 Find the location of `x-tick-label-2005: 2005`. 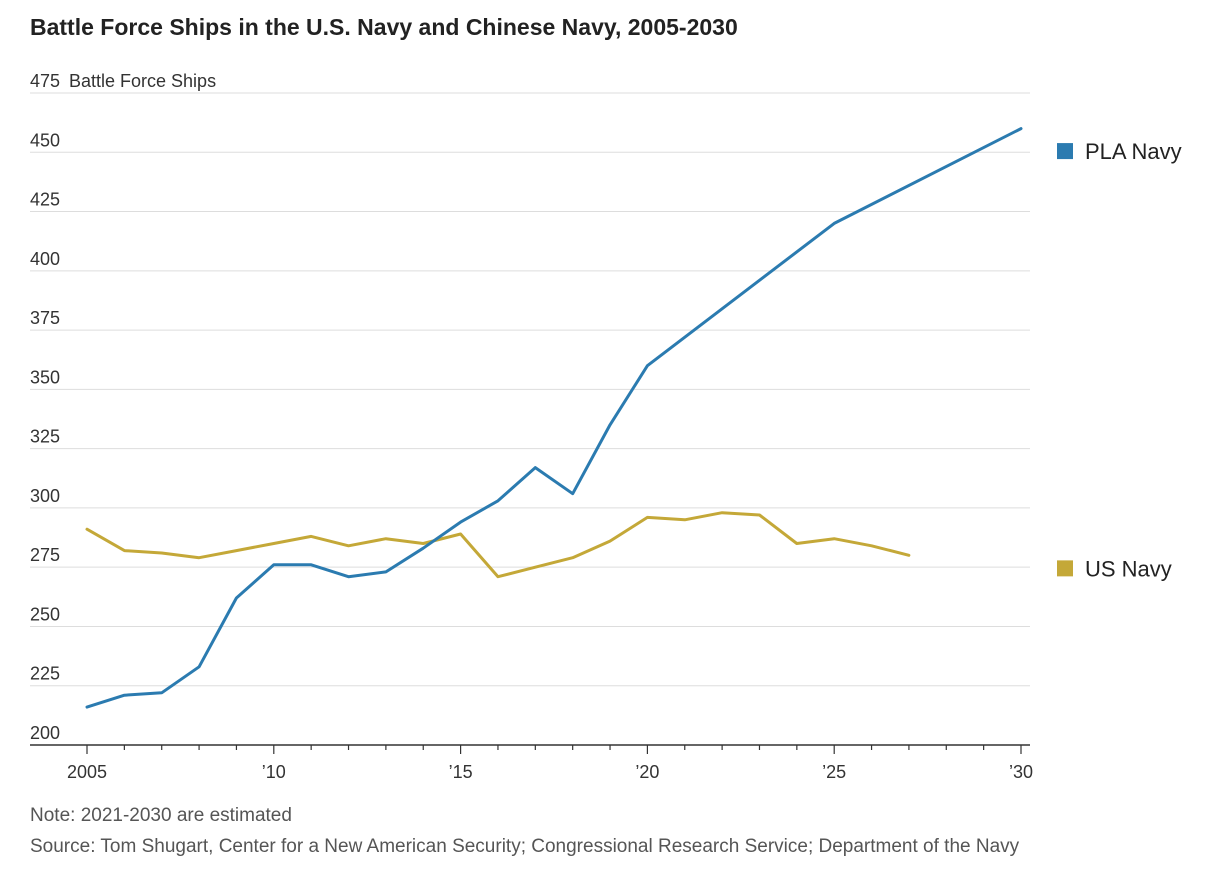

x-tick-label-2005: 2005 is located at coordinates (87, 772).